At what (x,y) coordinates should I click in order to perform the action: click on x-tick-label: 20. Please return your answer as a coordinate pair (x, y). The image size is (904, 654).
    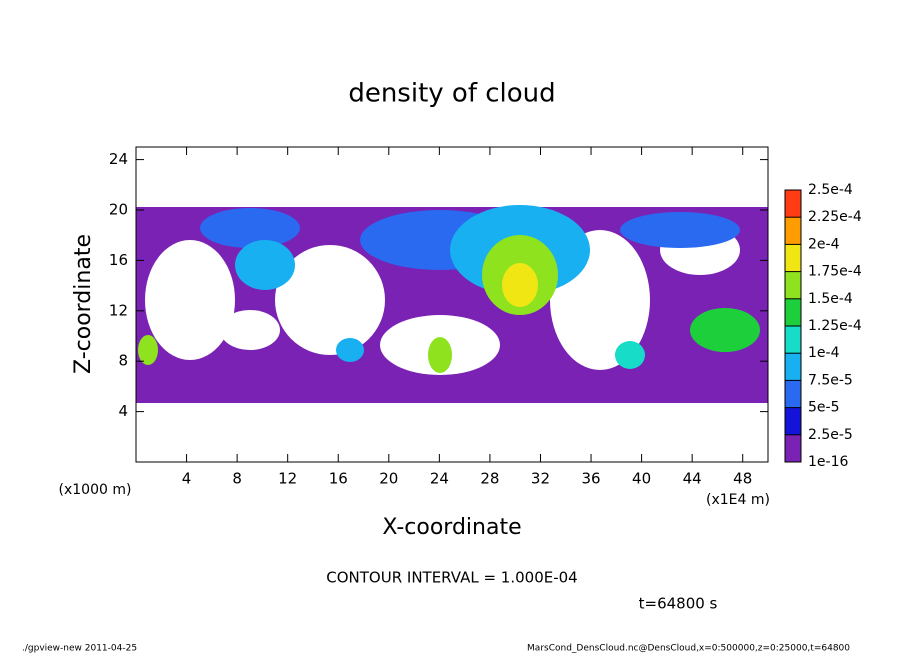
    Looking at the image, I should click on (388, 479).